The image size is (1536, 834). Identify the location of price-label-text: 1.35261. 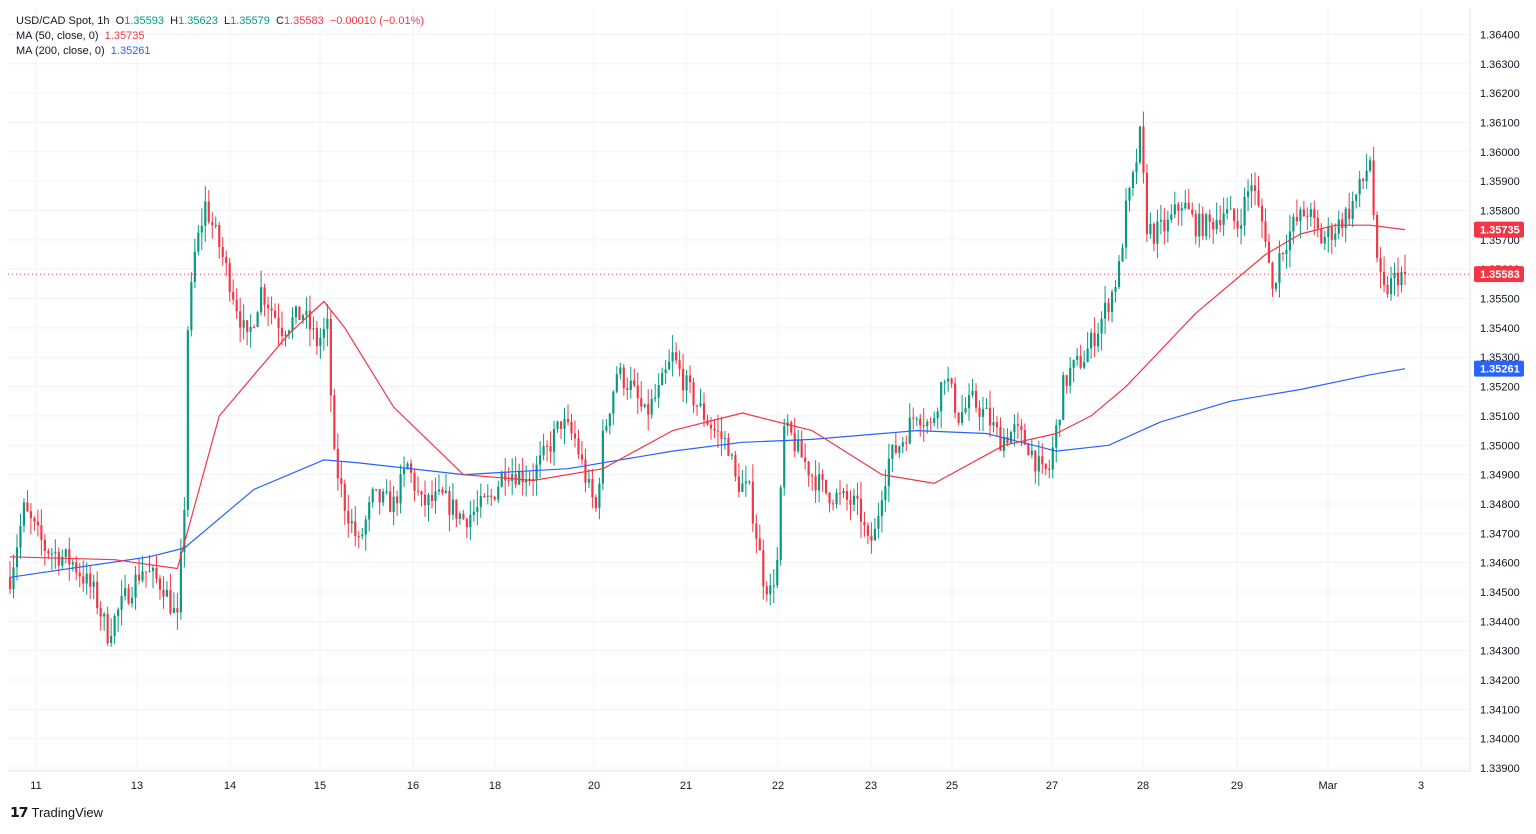
(1500, 370).